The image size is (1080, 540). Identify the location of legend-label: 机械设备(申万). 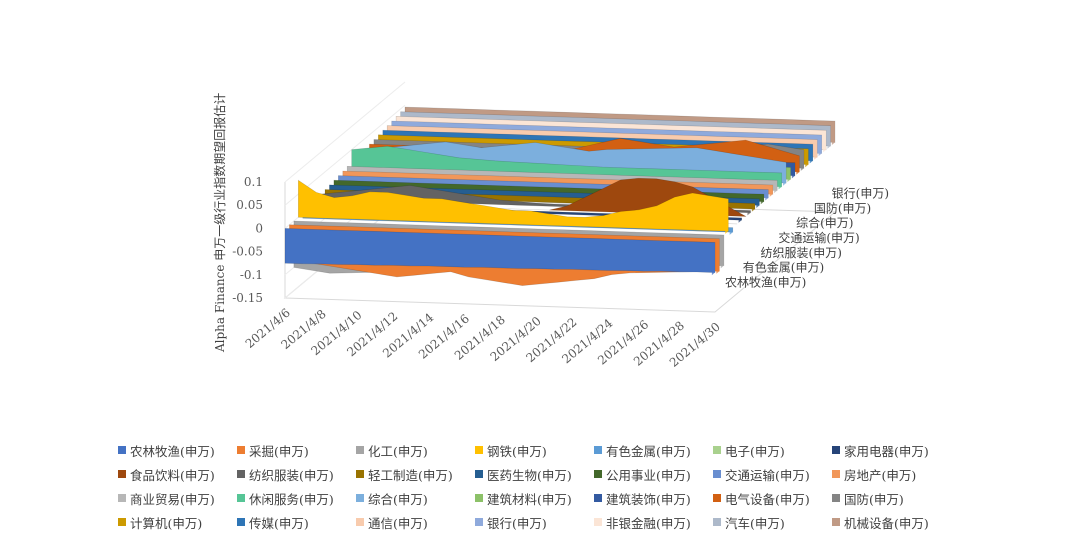
(886, 523).